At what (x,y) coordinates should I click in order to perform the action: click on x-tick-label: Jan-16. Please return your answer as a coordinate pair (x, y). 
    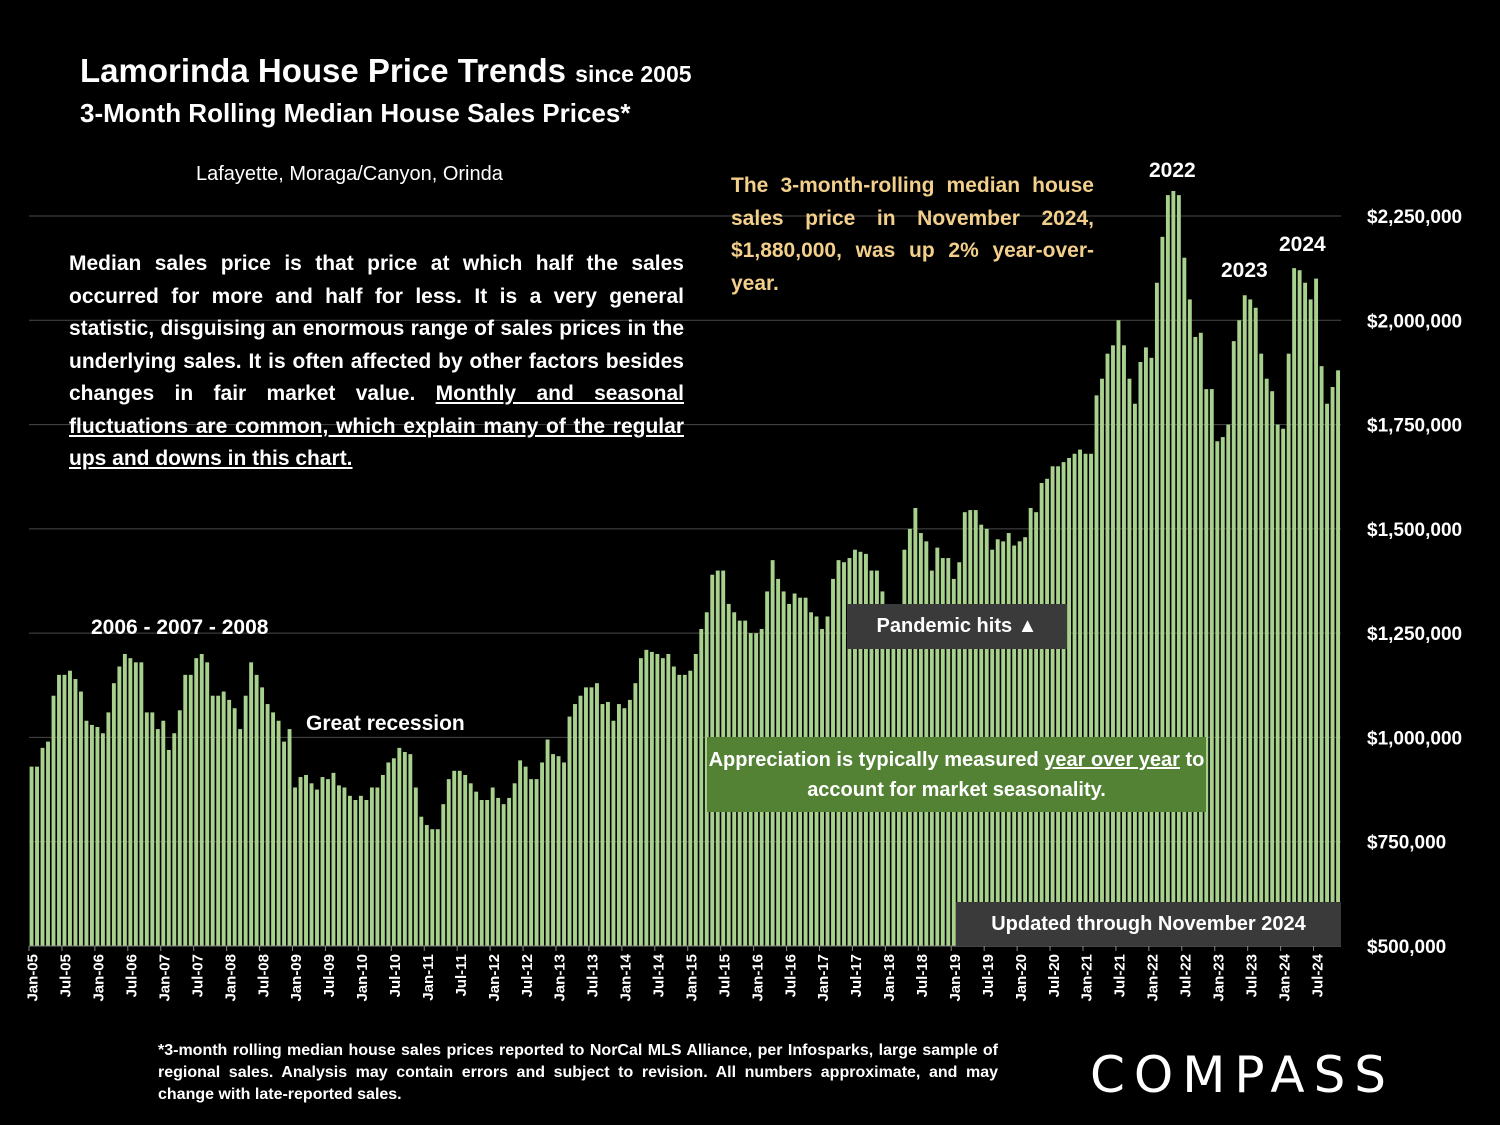
    Looking at the image, I should click on (757, 978).